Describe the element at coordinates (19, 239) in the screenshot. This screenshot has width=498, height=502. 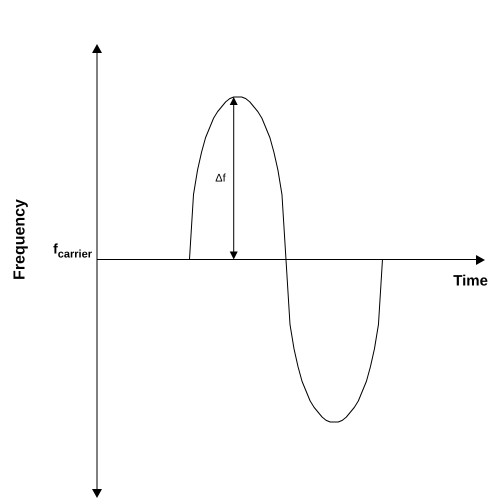
I see `y-axis-title: Frequency` at that location.